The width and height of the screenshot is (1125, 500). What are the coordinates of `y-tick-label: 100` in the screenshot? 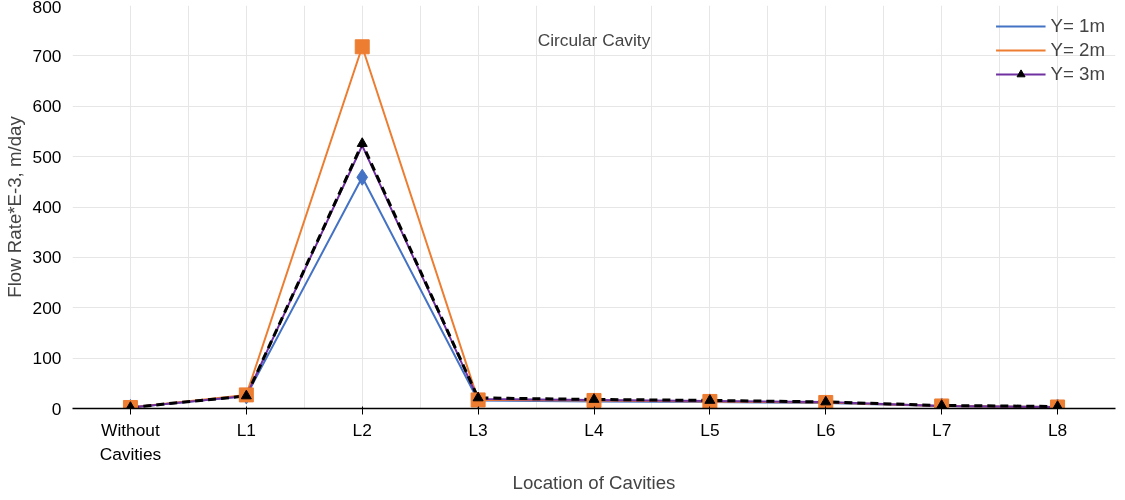 It's located at (47, 358).